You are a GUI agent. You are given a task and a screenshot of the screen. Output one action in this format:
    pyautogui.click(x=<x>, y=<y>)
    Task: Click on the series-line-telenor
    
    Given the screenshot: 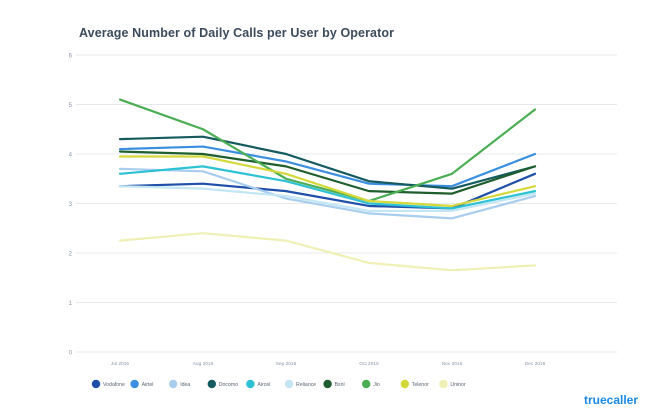 What is the action you would take?
    pyautogui.click(x=327, y=181)
    